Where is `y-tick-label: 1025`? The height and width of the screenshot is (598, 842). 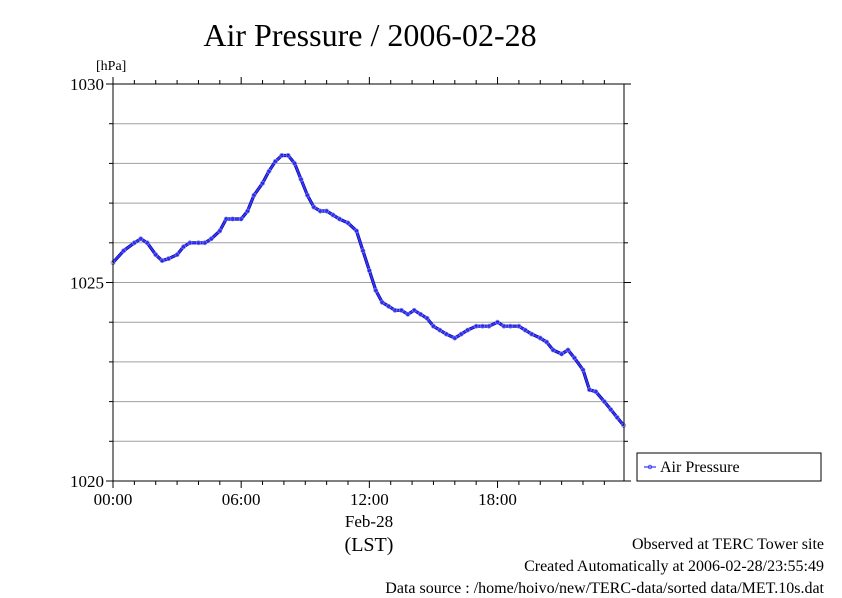
y-tick-label: 1025 is located at coordinates (87, 283).